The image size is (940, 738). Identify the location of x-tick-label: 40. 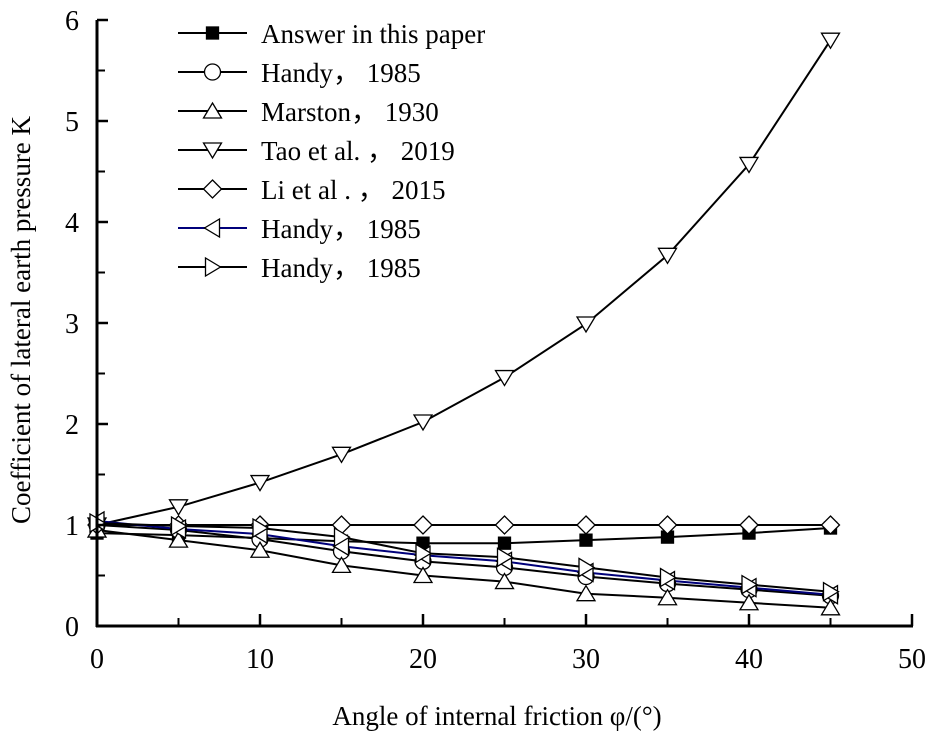
(749, 659).